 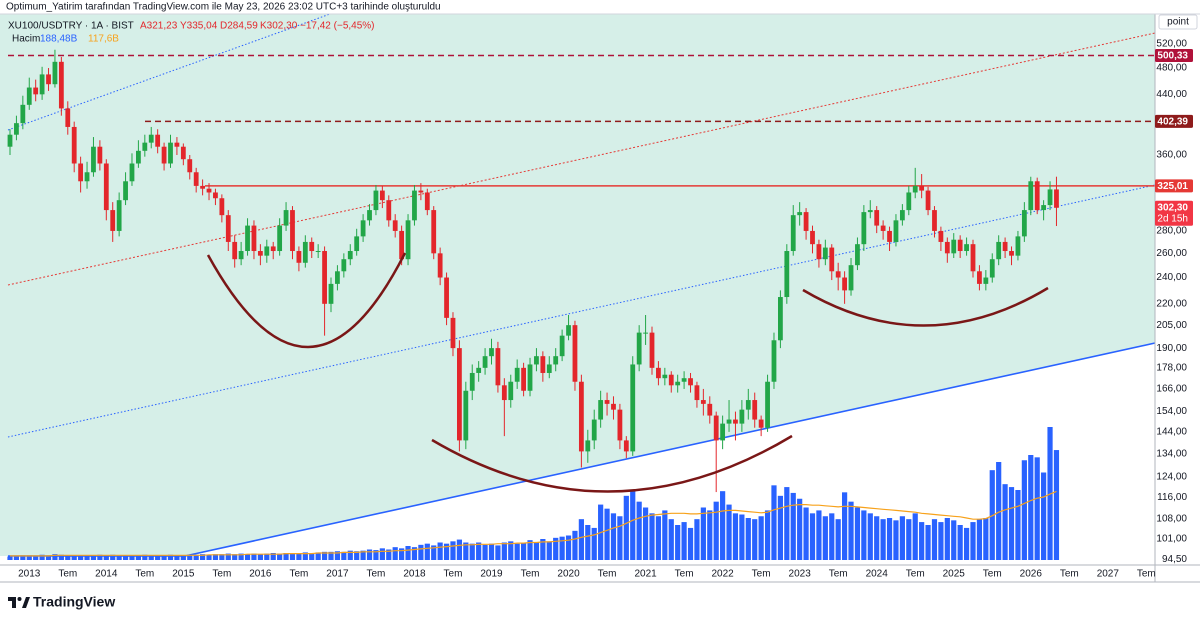 I want to click on cup-arc, so click(x=612, y=463).